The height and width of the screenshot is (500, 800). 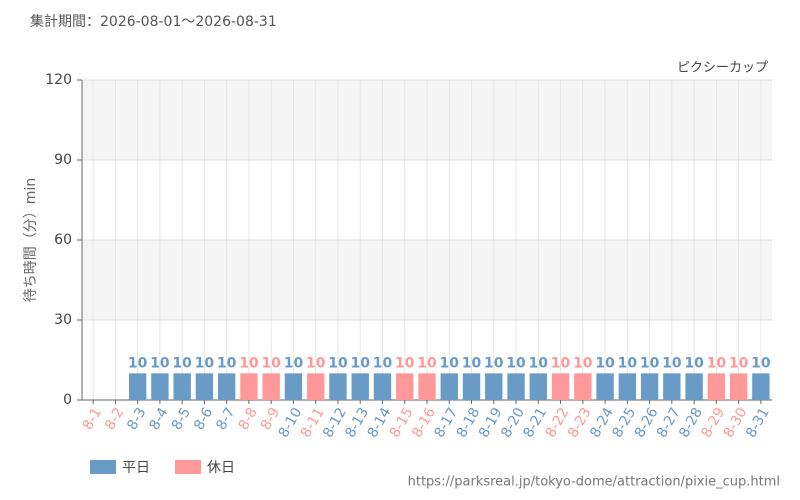 What do you see at coordinates (221, 468) in the screenshot?
I see `legend-label: 休日` at bounding box center [221, 468].